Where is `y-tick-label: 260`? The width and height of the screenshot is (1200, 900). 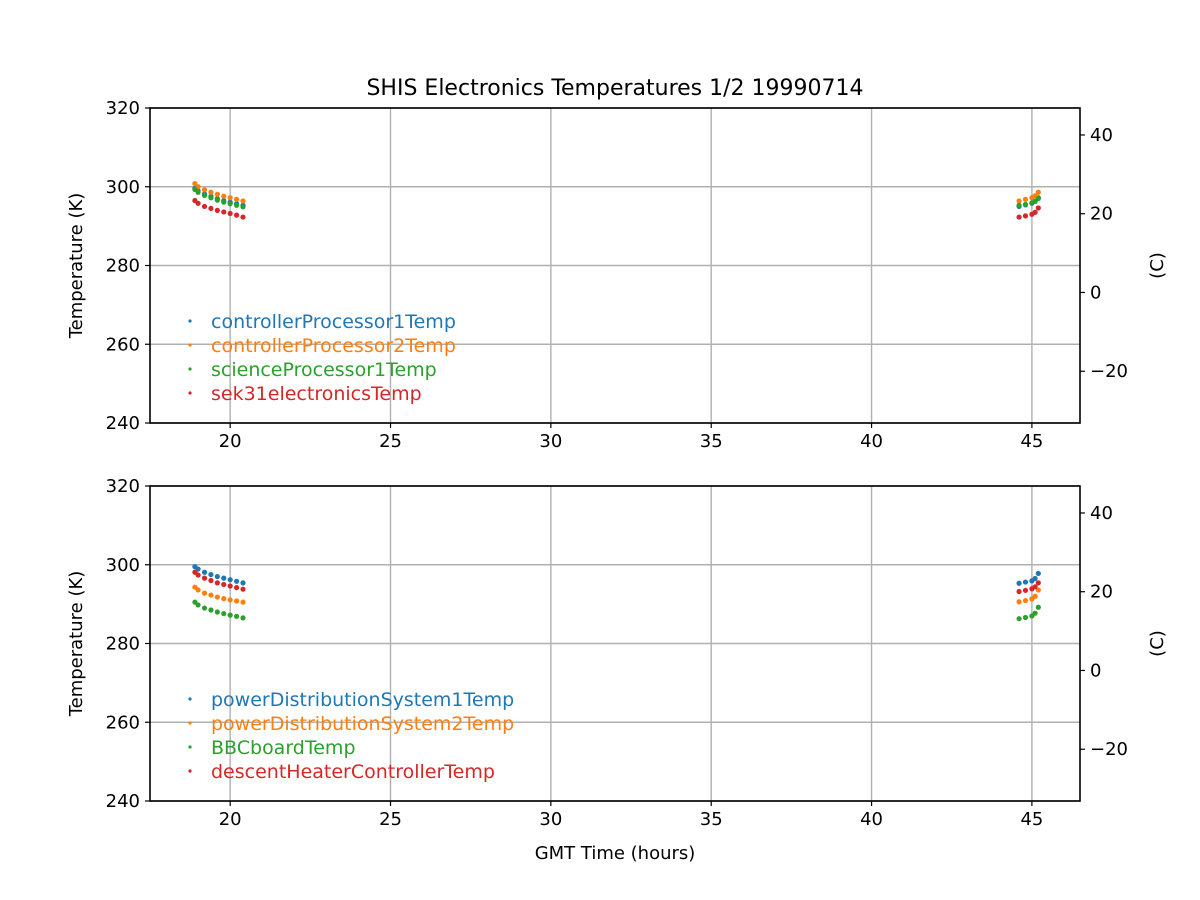 y-tick-label: 260 is located at coordinates (123, 344).